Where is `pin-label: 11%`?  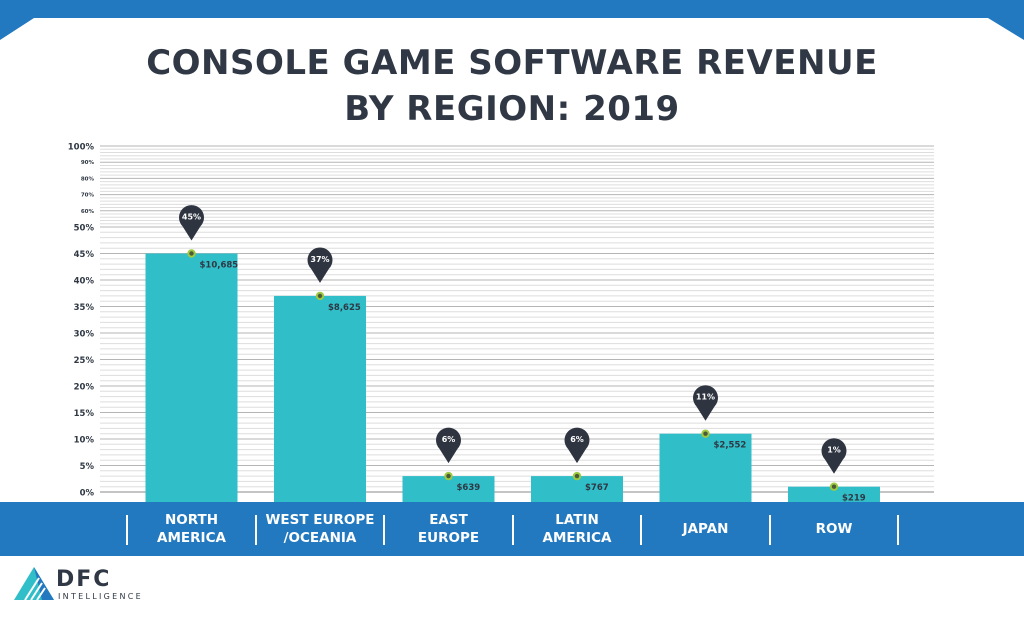 pin-label: 11% is located at coordinates (705, 397).